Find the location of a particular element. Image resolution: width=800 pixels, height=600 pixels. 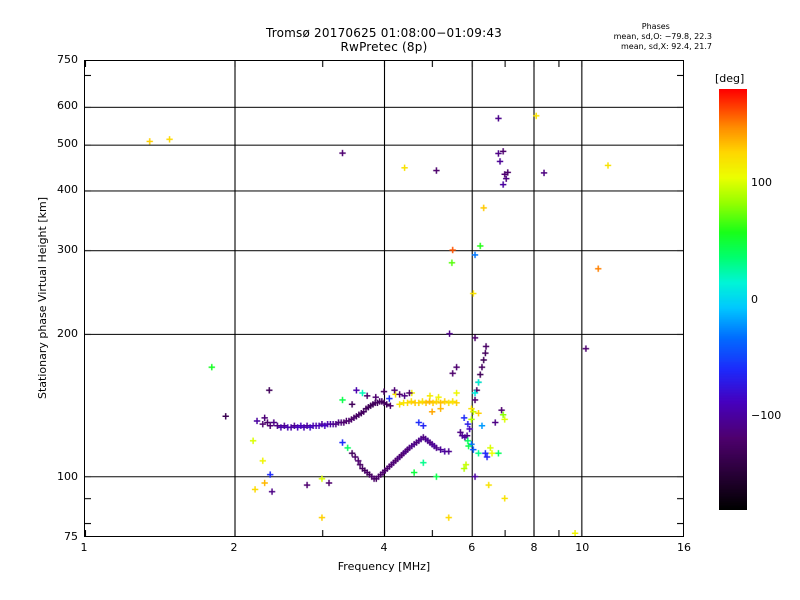

x-tick-label: 8 is located at coordinates (534, 547).